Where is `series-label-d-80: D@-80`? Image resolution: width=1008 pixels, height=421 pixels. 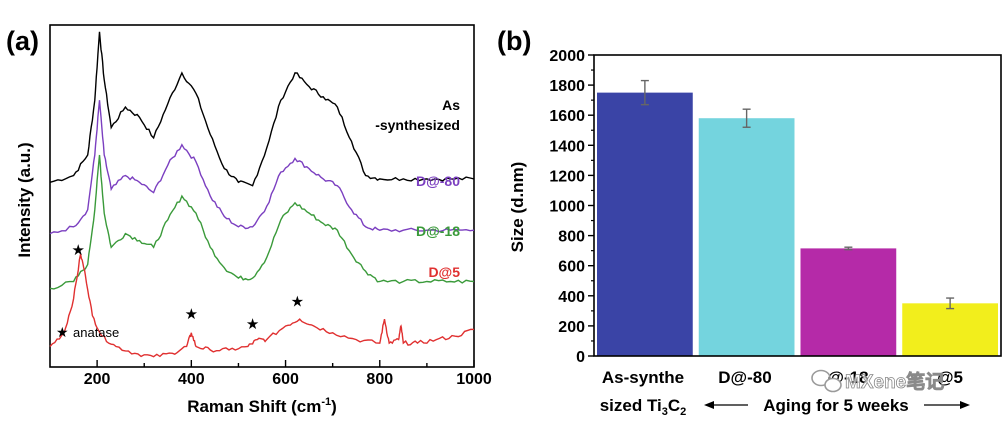
series-label-d-80: D@-80 is located at coordinates (438, 181).